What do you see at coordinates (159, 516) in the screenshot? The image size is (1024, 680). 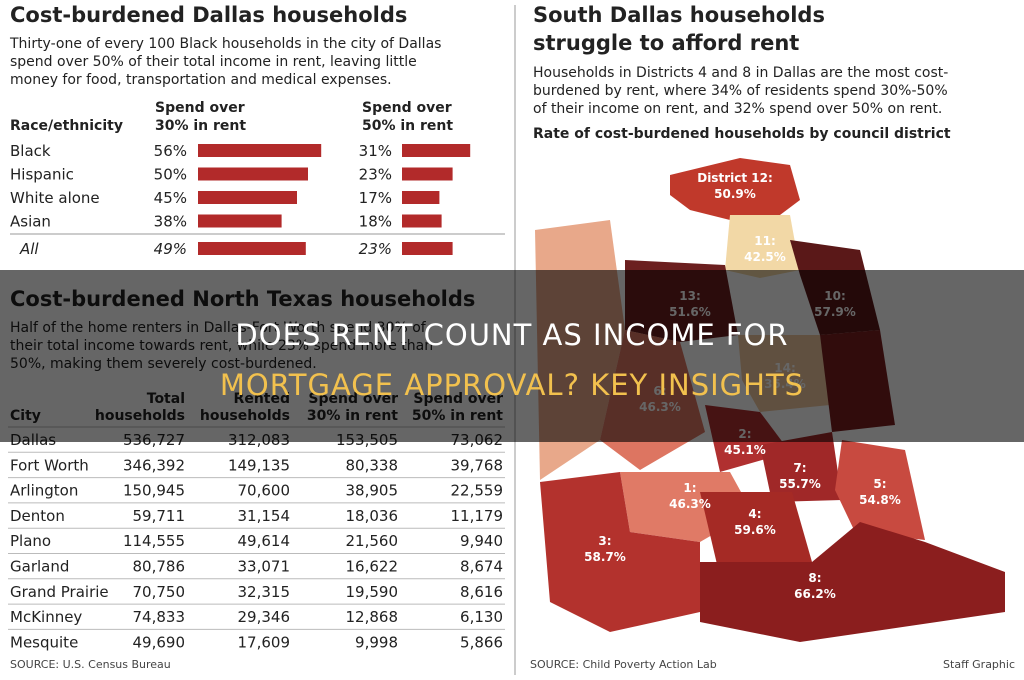 I see `table-cell: 59,711` at bounding box center [159, 516].